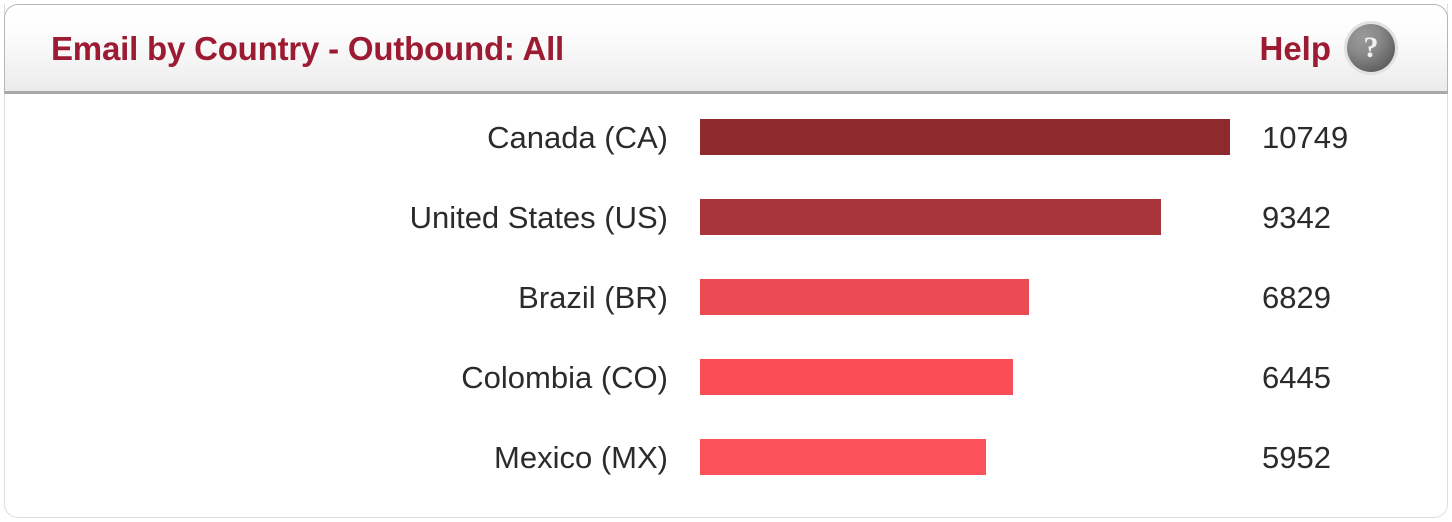 The image size is (1452, 522). Describe the element at coordinates (1296, 297) in the screenshot. I see `bar-value-label: 6829` at that location.